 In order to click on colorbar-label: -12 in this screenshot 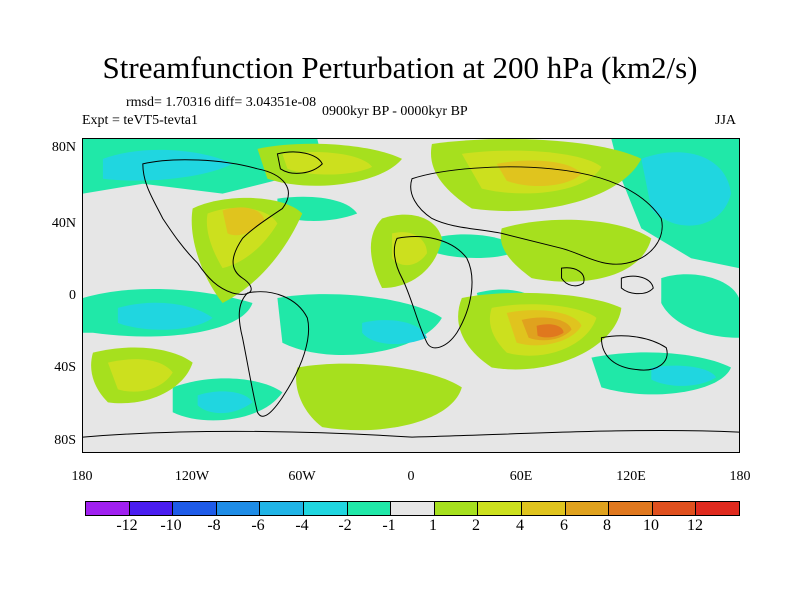, I will do `click(127, 525)`.